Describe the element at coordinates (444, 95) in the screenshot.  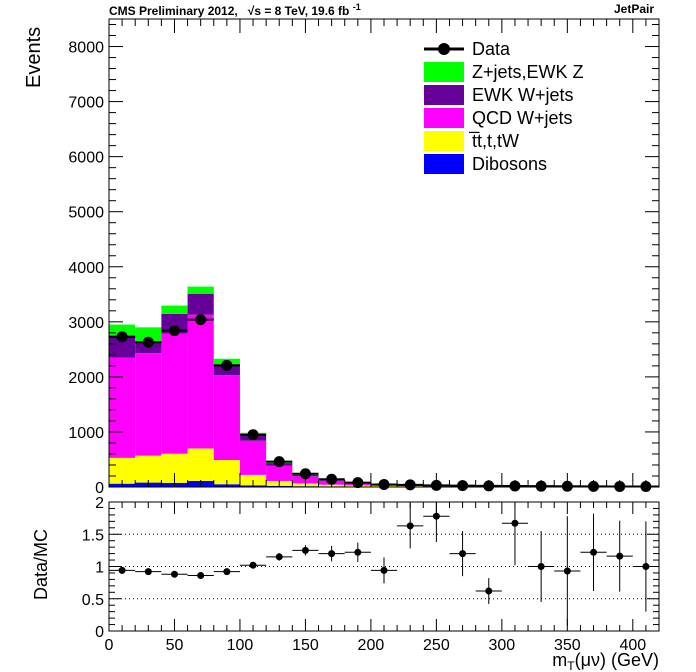
I see `legend-swatch-ewkw` at that location.